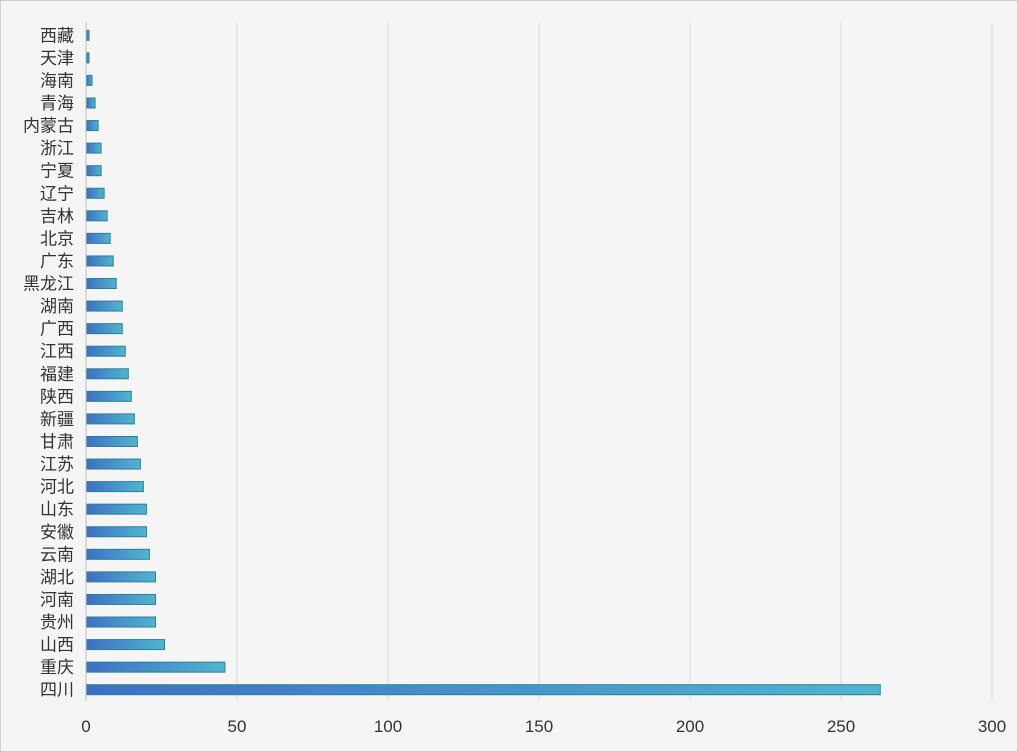 Image resolution: width=1018 pixels, height=752 pixels. I want to click on x-tick-label: 150, so click(539, 726).